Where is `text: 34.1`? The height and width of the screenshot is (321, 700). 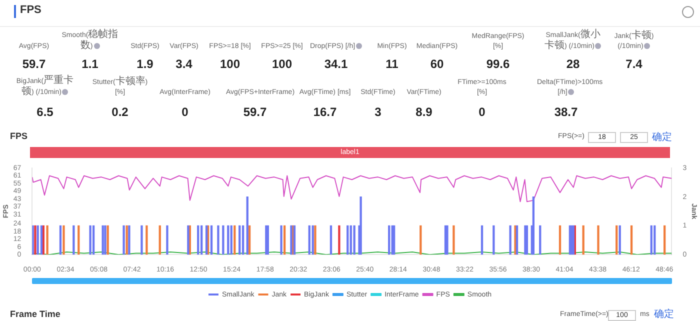
text: 34.1 is located at coordinates (336, 64).